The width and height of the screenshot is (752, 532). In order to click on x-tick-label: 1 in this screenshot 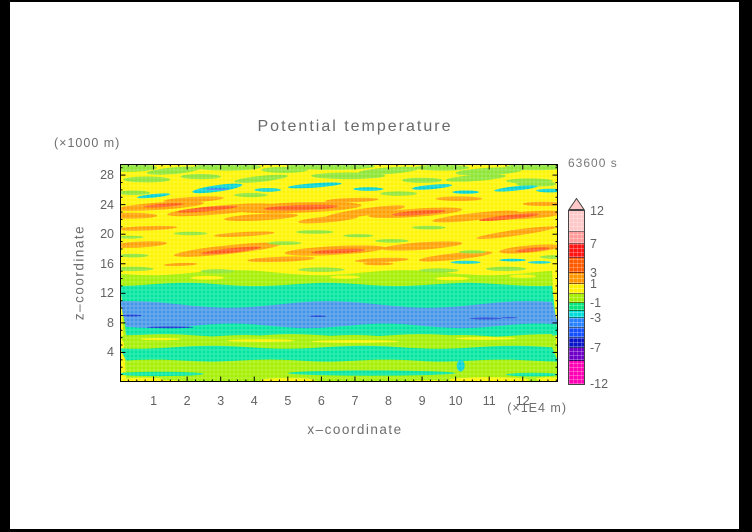, I will do `click(154, 401)`.